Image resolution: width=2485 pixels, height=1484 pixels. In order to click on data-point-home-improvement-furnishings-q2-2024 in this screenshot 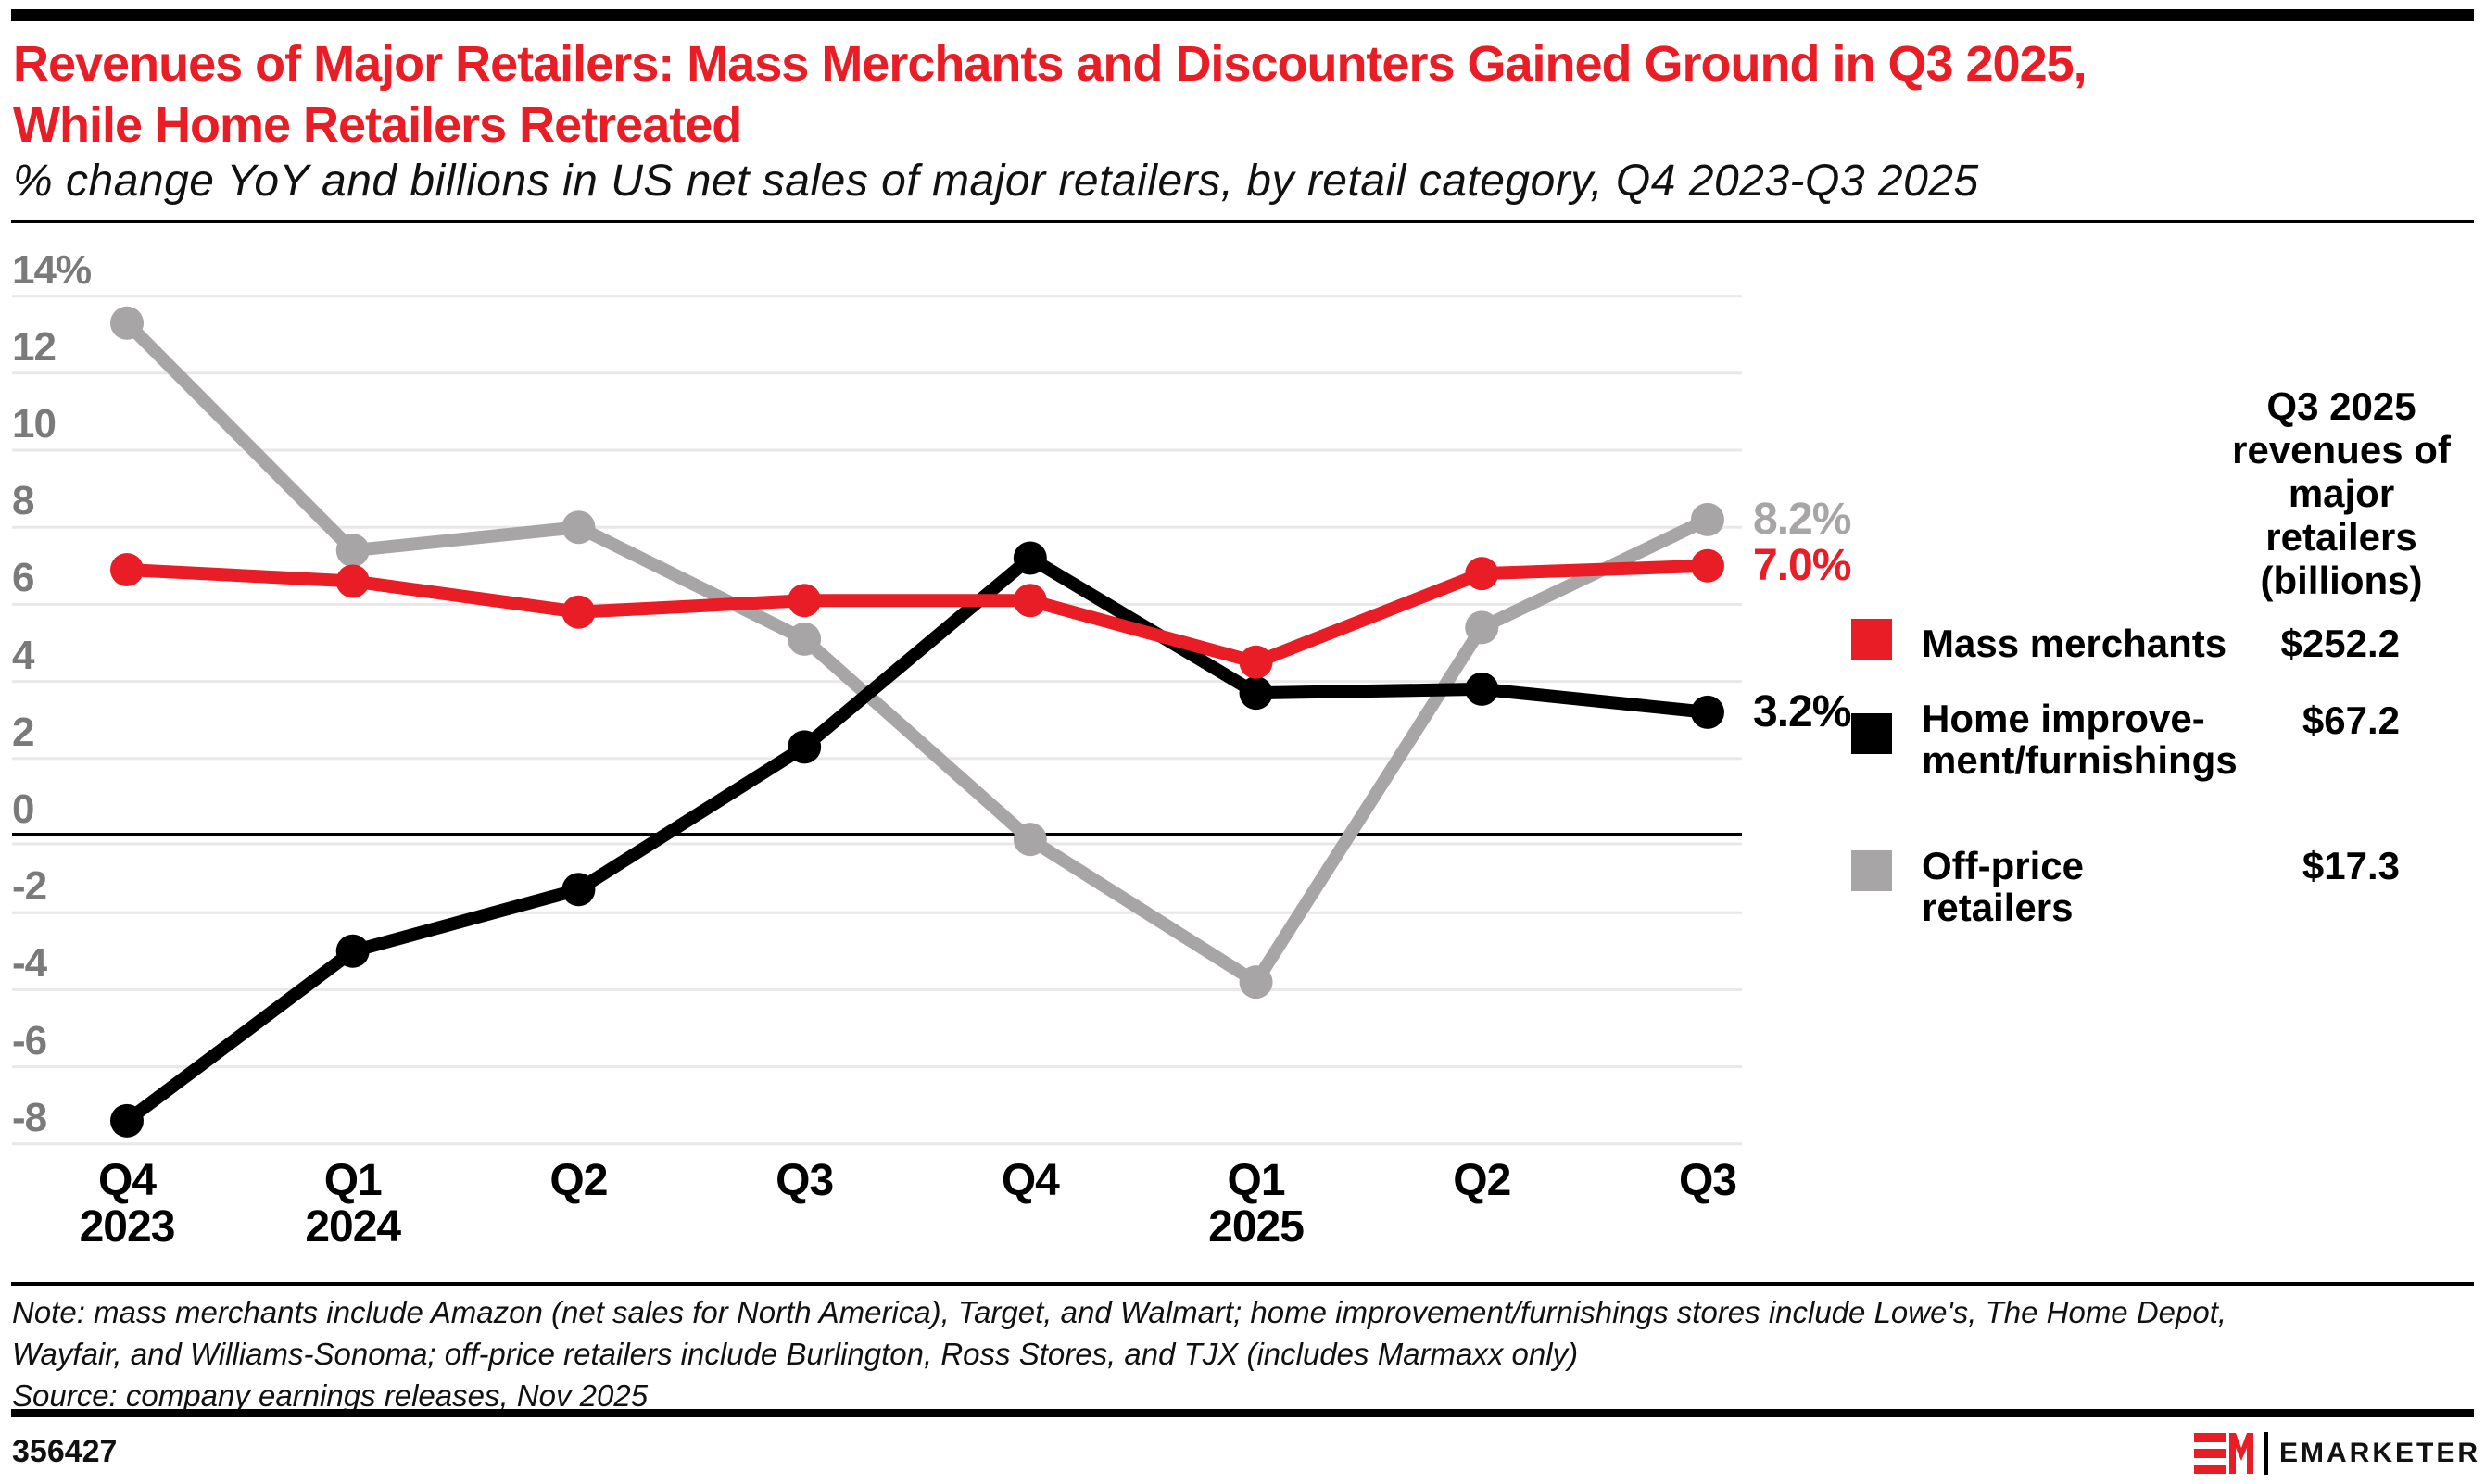, I will do `click(578, 890)`.